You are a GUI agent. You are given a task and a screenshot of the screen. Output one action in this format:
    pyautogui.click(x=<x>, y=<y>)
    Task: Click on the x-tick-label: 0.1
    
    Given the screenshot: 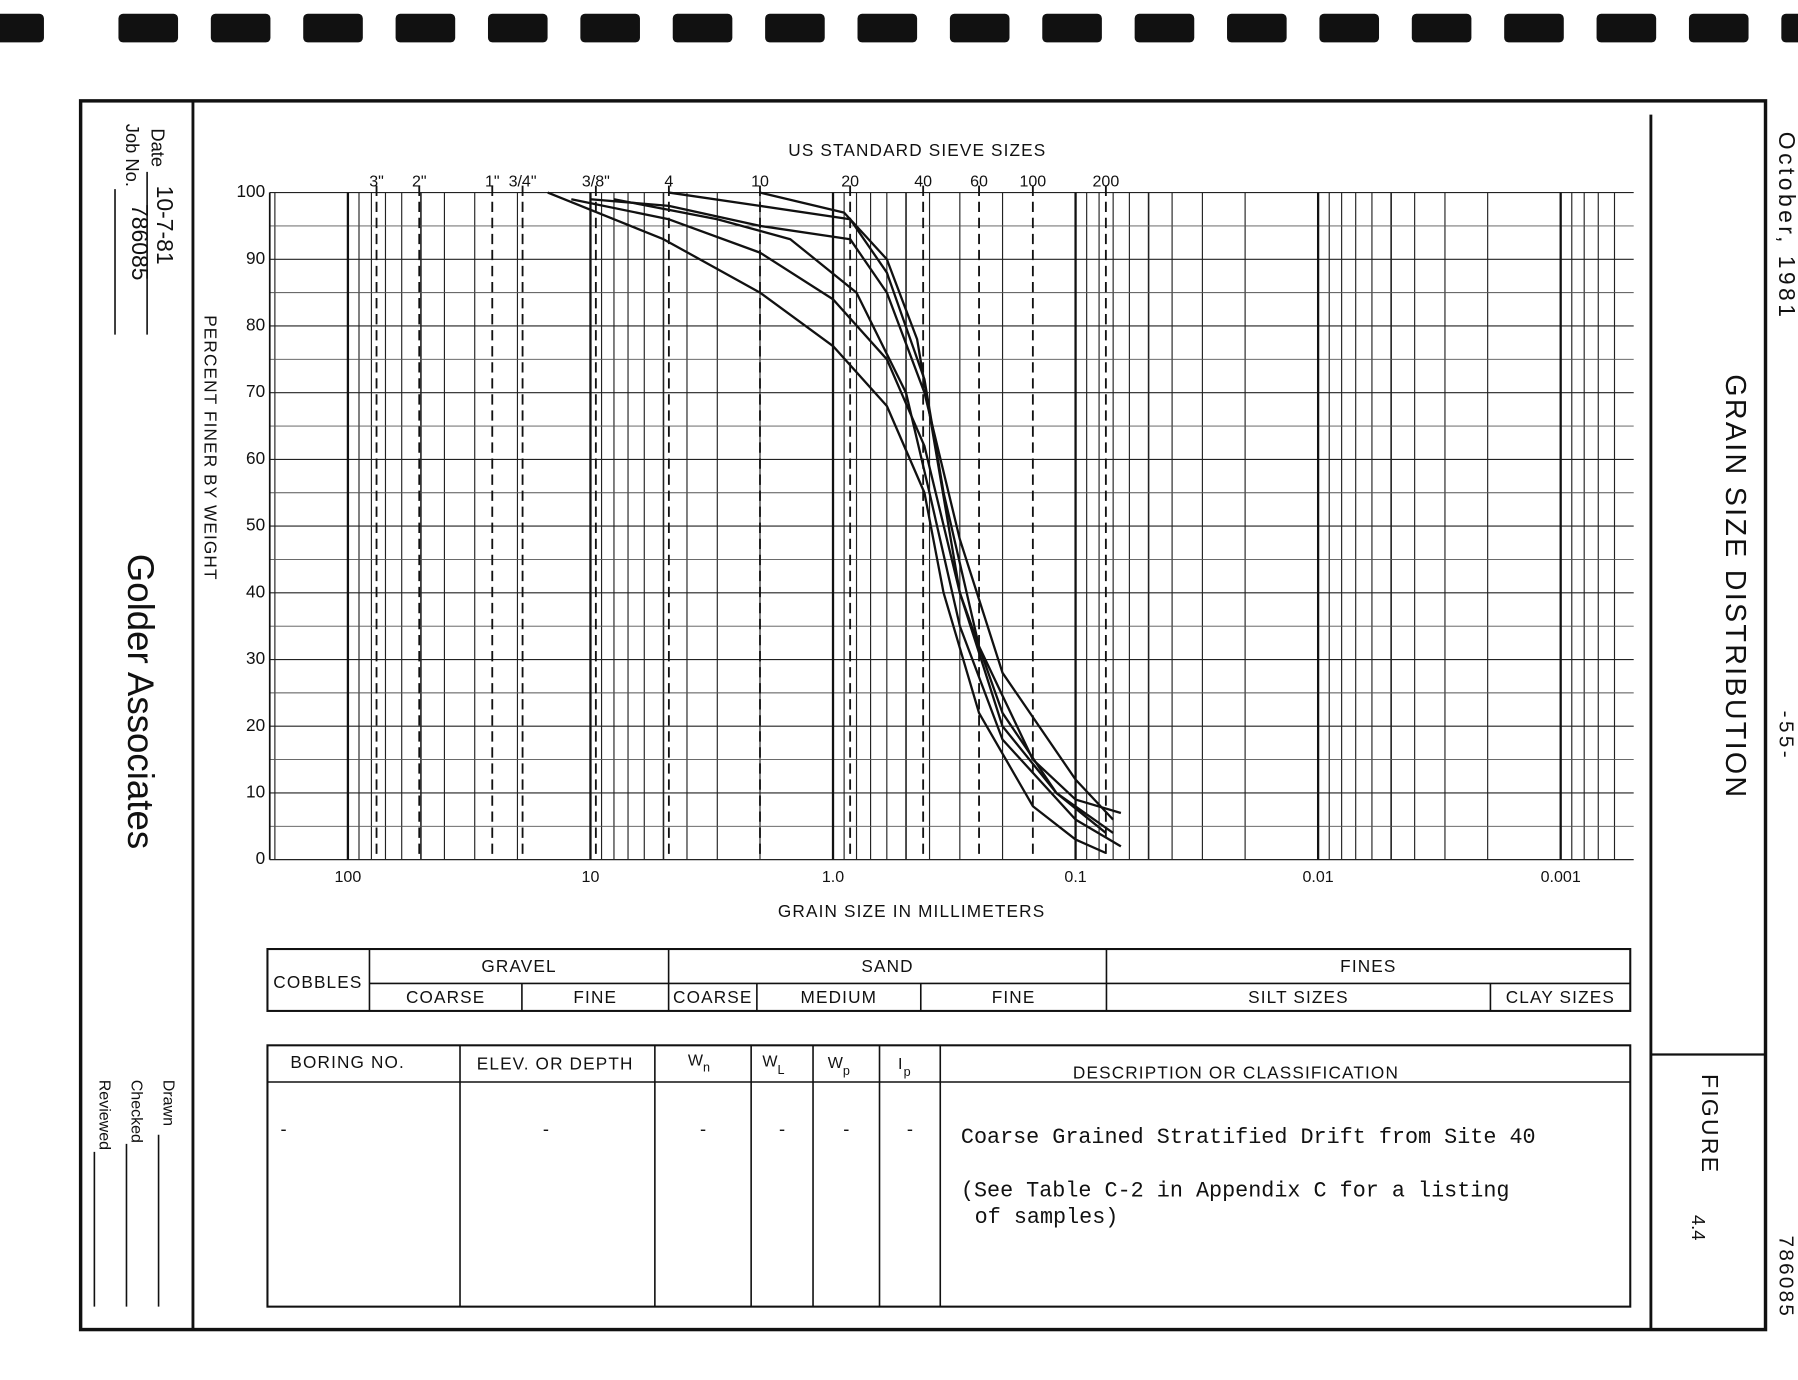 What is the action you would take?
    pyautogui.click(x=1075, y=877)
    